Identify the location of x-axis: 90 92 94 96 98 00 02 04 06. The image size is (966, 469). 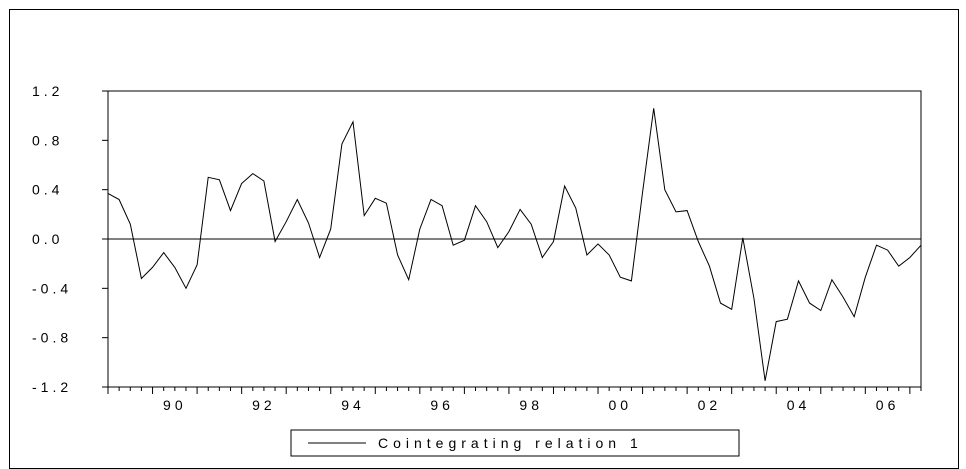
(514, 400).